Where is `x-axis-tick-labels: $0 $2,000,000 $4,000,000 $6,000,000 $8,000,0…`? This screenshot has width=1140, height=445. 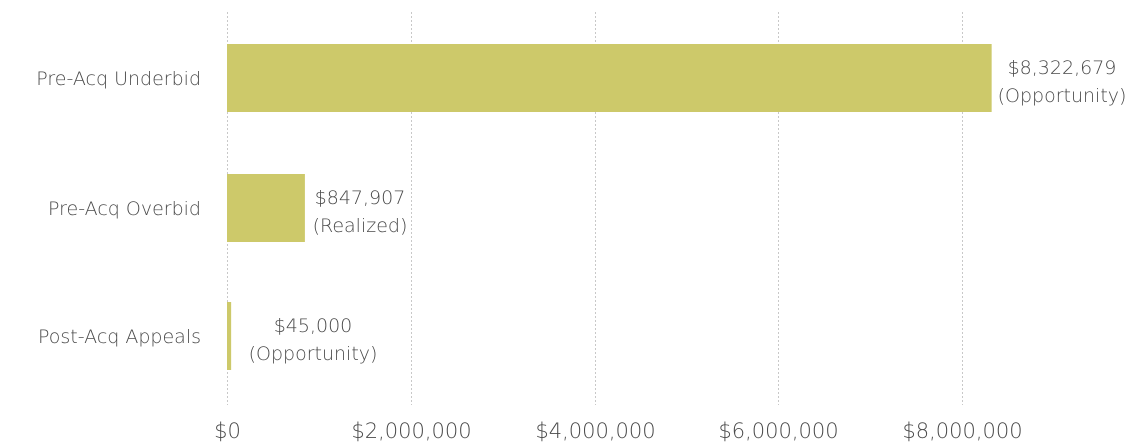
x-axis-tick-labels: $0 $2,000,000 $4,000,000 $6,000,000 $8,000,0… is located at coordinates (618, 431).